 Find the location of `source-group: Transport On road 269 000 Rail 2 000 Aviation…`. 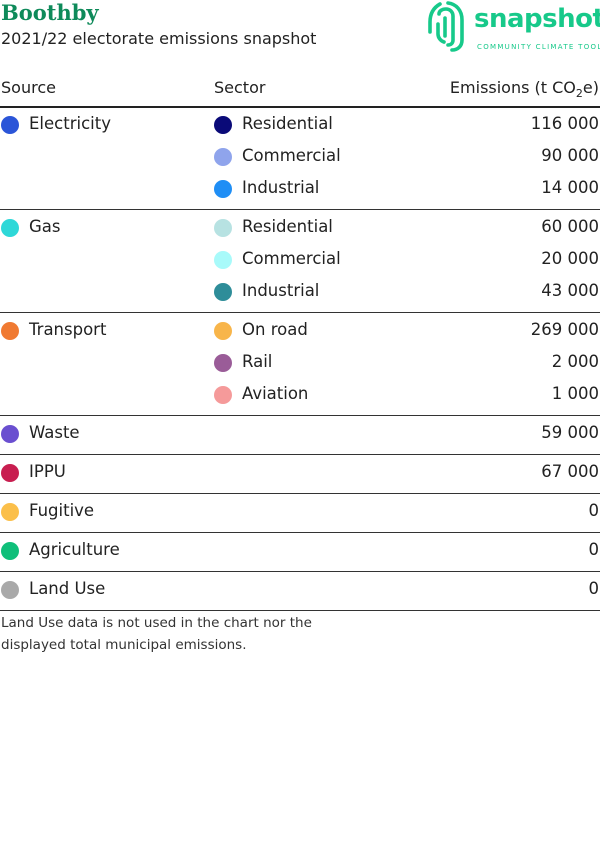

source-group: Transport On road 269 000 Rail 2 000 Aviation… is located at coordinates (300, 364).